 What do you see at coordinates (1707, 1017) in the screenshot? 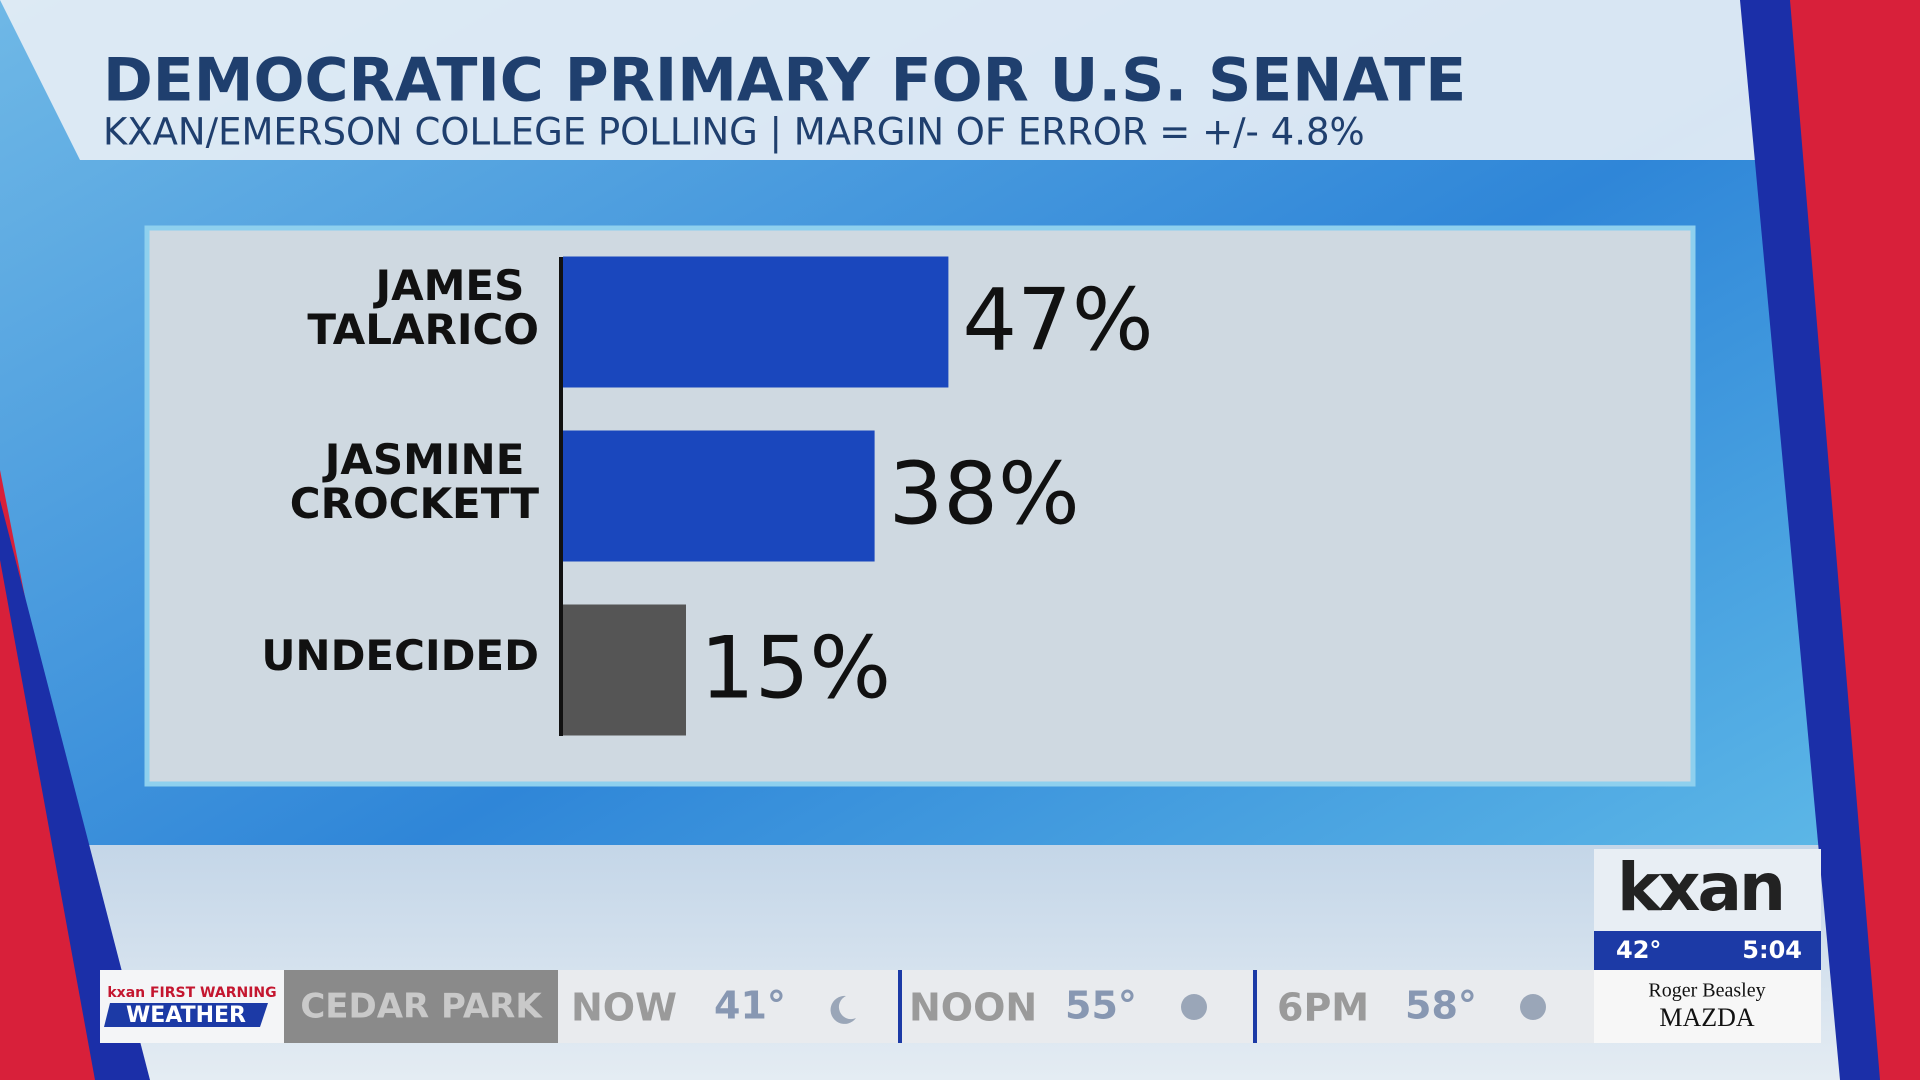
I see `sponsor: MAZDA` at bounding box center [1707, 1017].